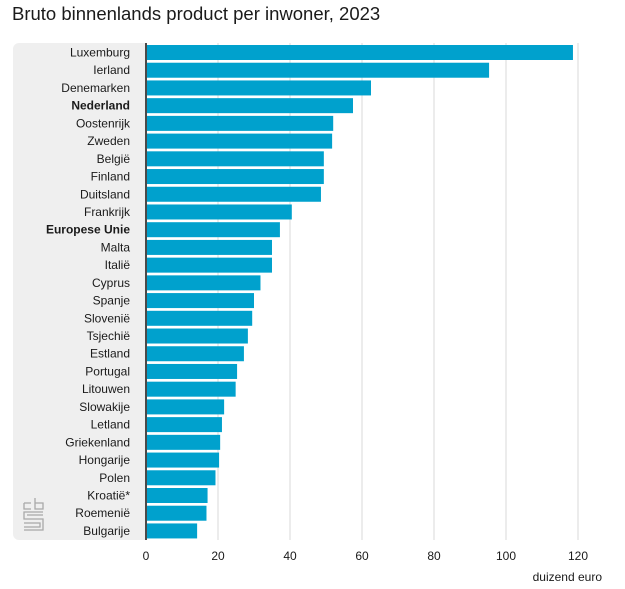 This screenshot has width=625, height=589. What do you see at coordinates (118, 265) in the screenshot?
I see `category-label: Italië` at bounding box center [118, 265].